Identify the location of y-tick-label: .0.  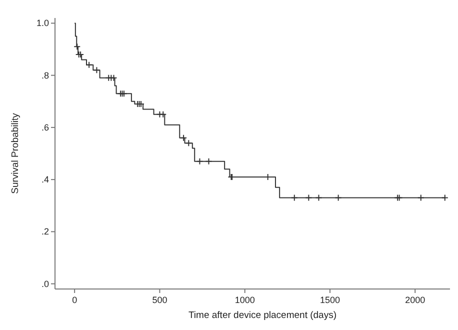
(45, 283).